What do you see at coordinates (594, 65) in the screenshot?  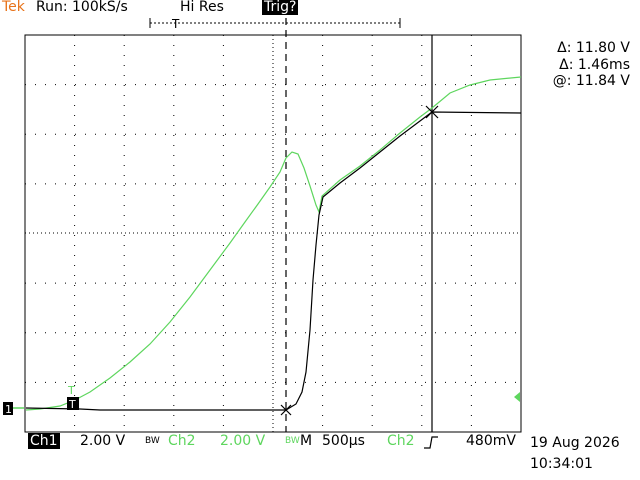 I see `cursor-delta-time: Δ: 1.46ms` at bounding box center [594, 65].